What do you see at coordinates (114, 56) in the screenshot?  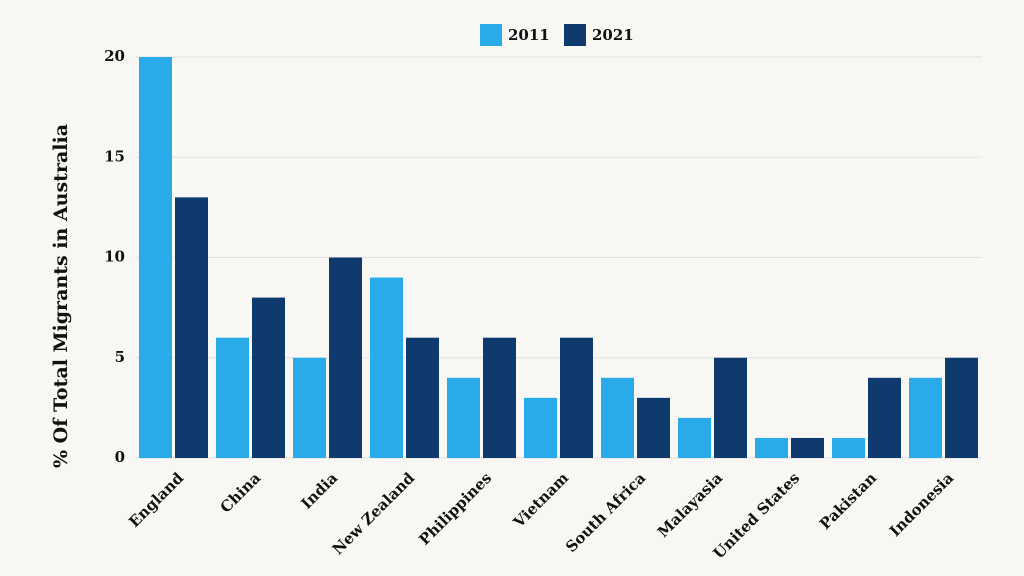 I see `y-tick-label: 20` at bounding box center [114, 56].